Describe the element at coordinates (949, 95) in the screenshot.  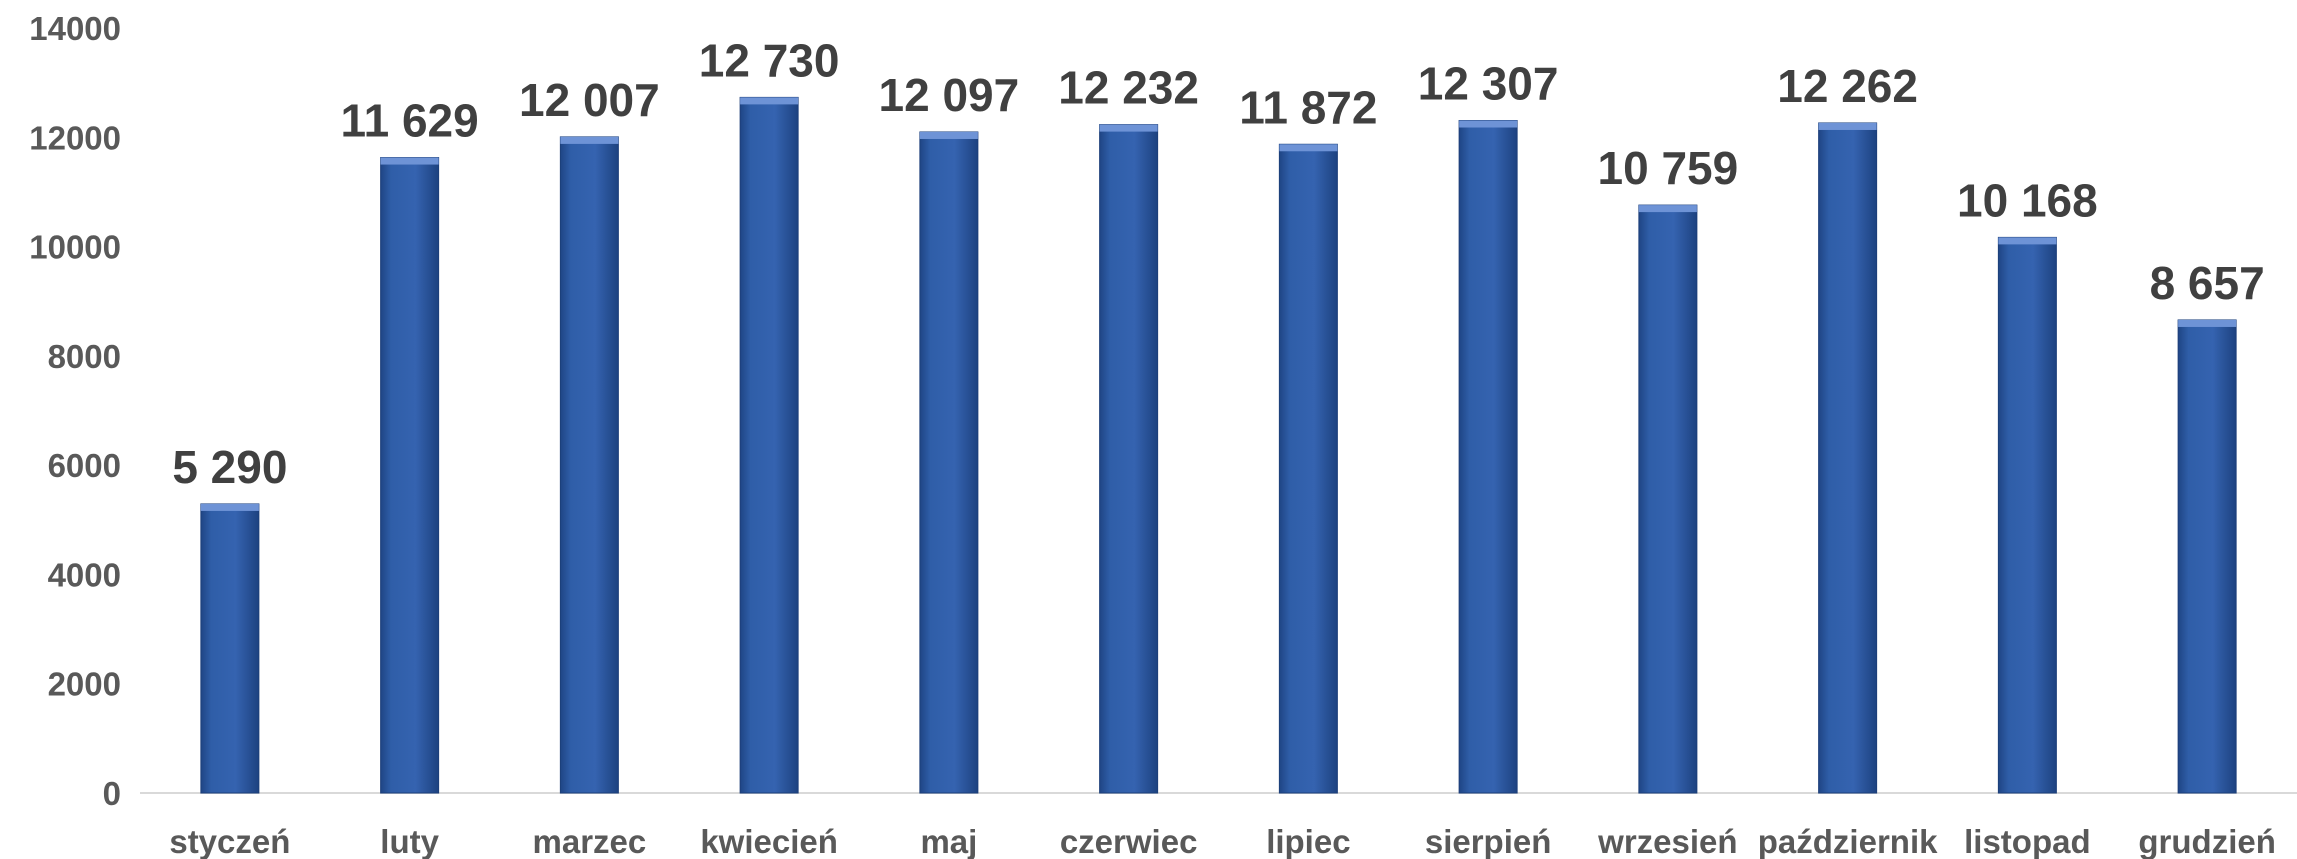
I see `data-label: 12 097` at that location.